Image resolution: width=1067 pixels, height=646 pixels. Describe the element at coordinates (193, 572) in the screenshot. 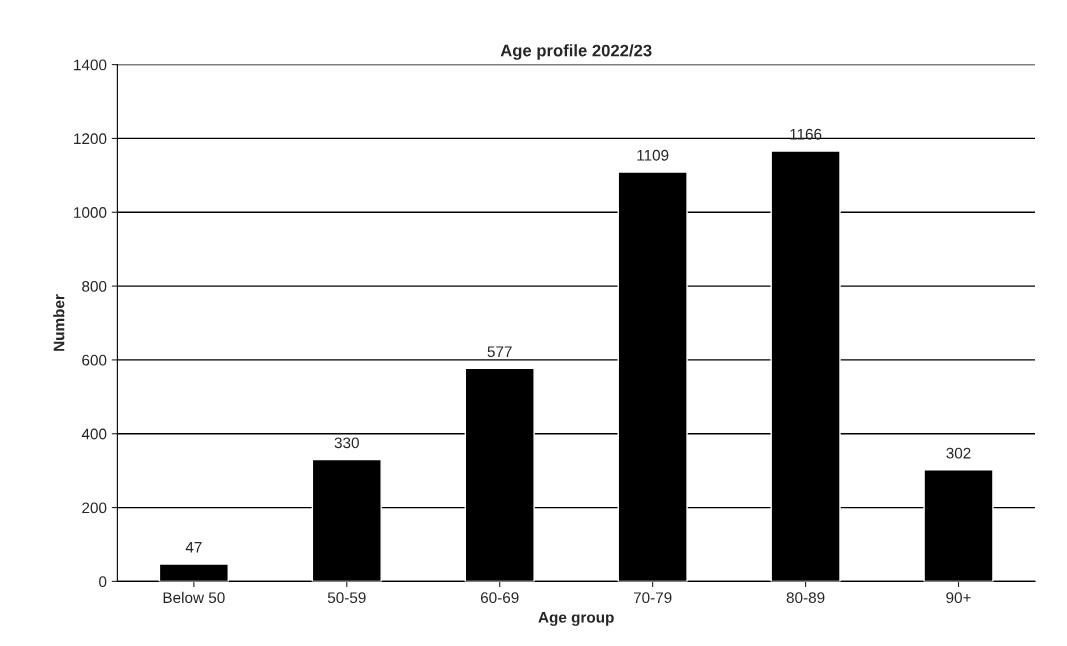

I see `bar` at that location.